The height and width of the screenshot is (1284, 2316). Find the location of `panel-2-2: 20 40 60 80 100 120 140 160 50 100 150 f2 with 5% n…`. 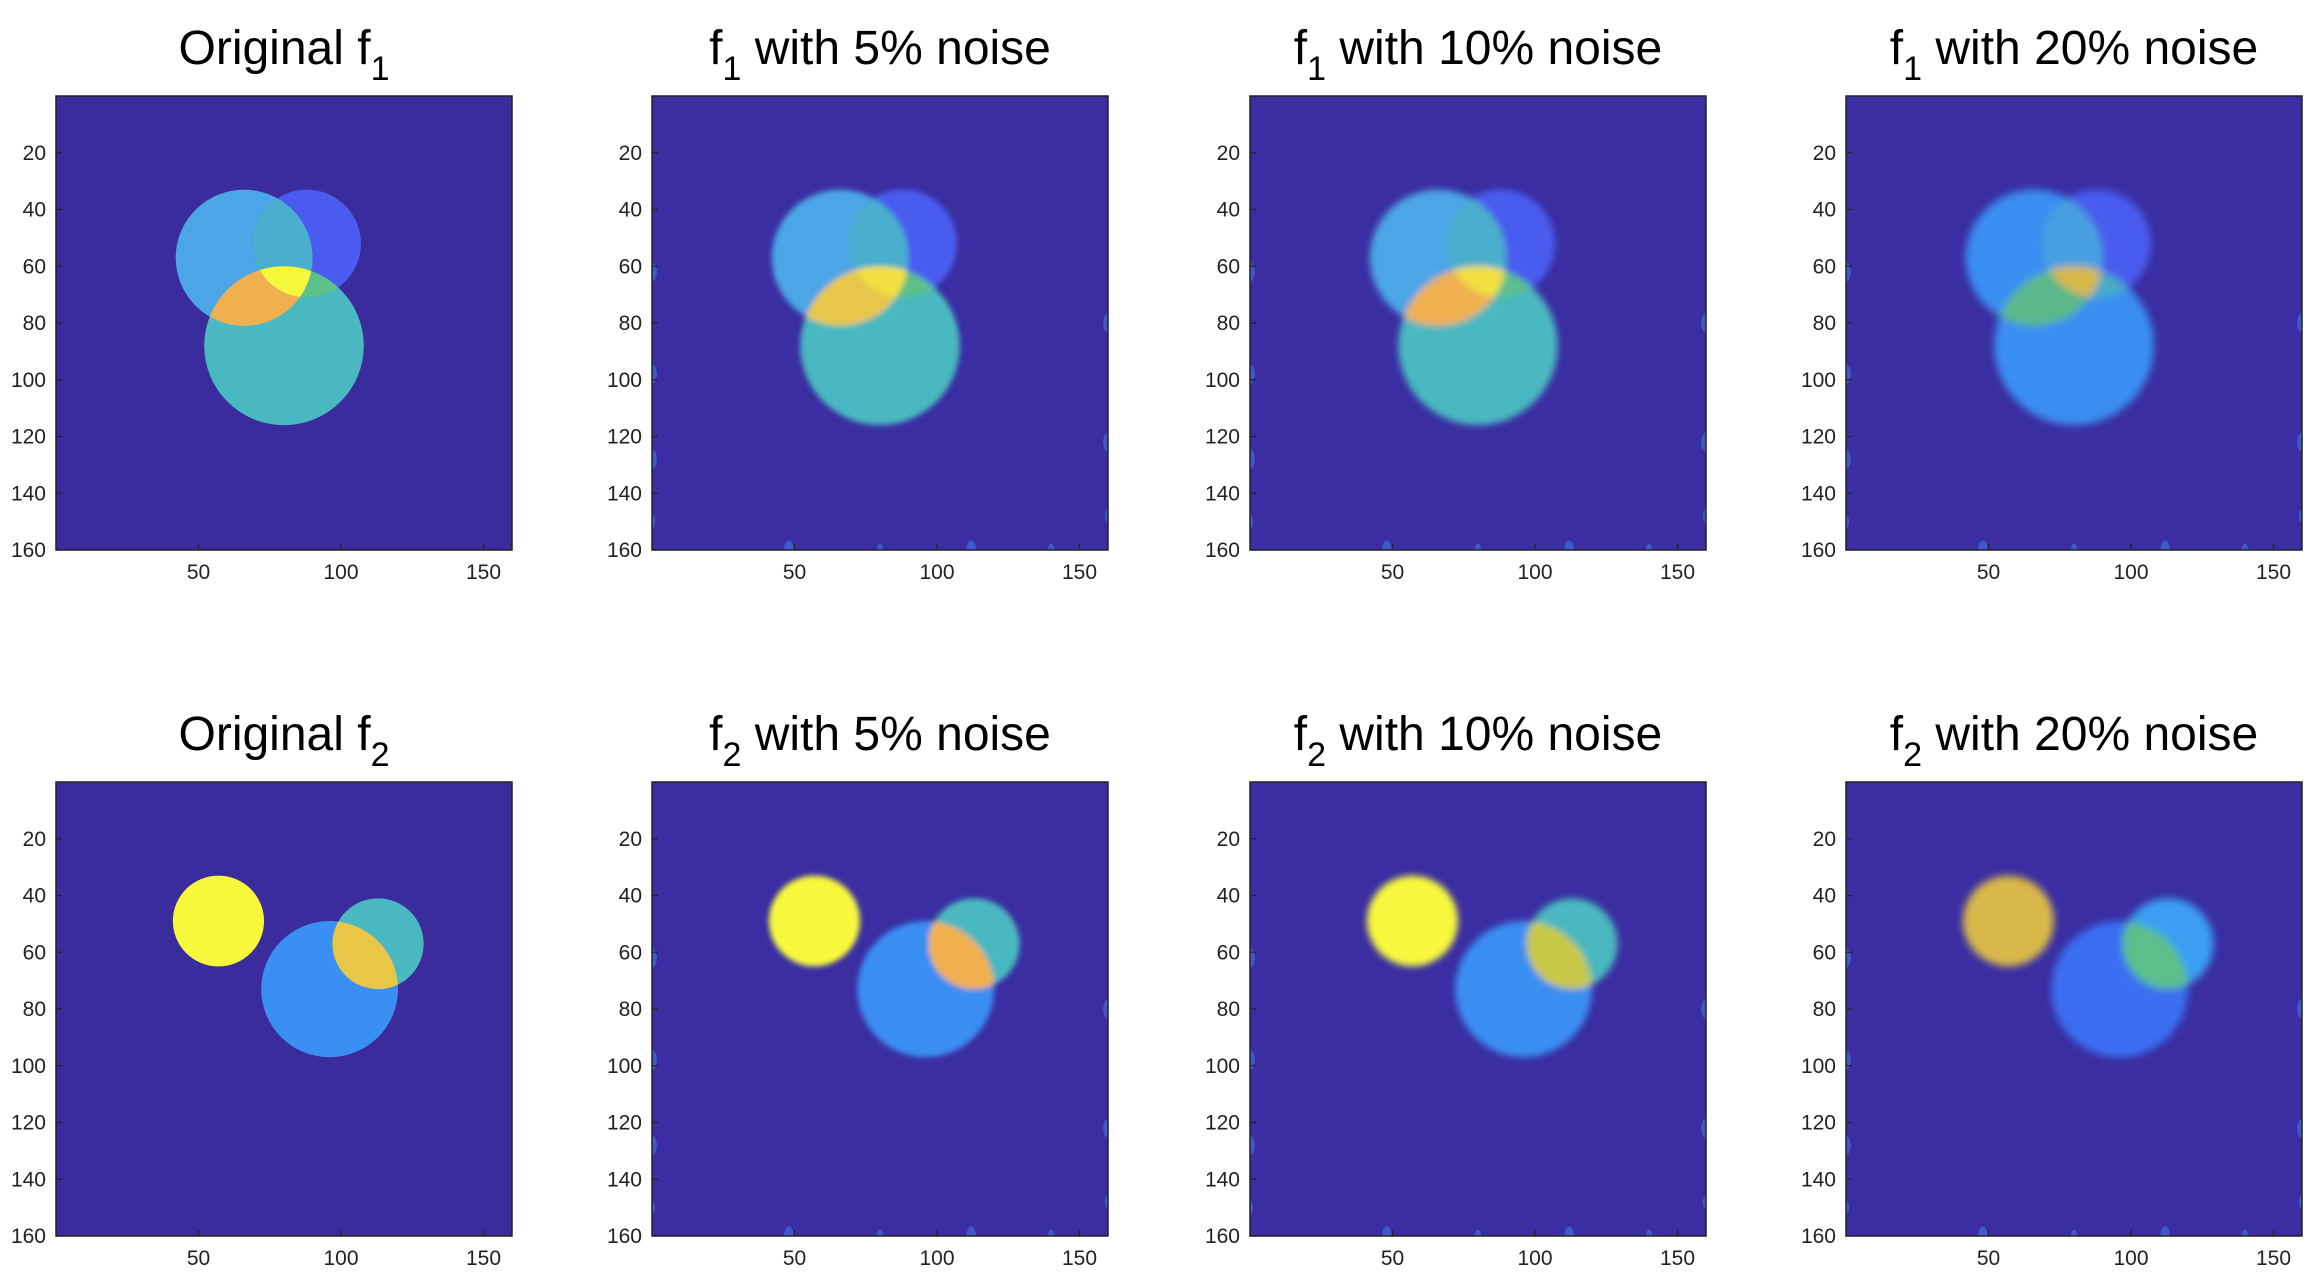

panel-2-2: 20 40 60 80 100 120 140 160 50 100 150 f2 with 5% n… is located at coordinates (858, 989).